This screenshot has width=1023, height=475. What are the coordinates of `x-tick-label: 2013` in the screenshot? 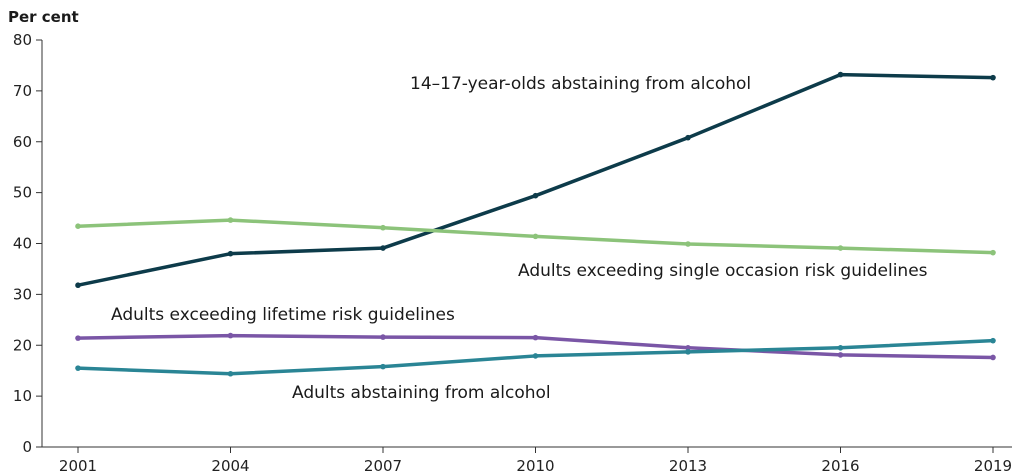 It's located at (688, 466).